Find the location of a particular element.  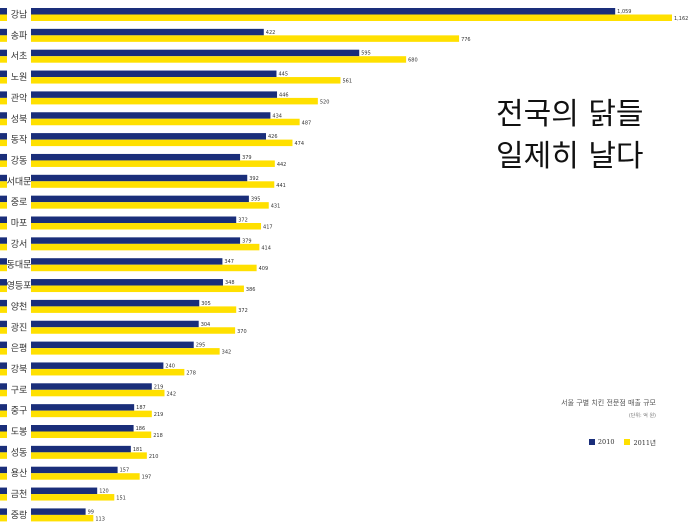

category-label: 마포 is located at coordinates (19, 223).